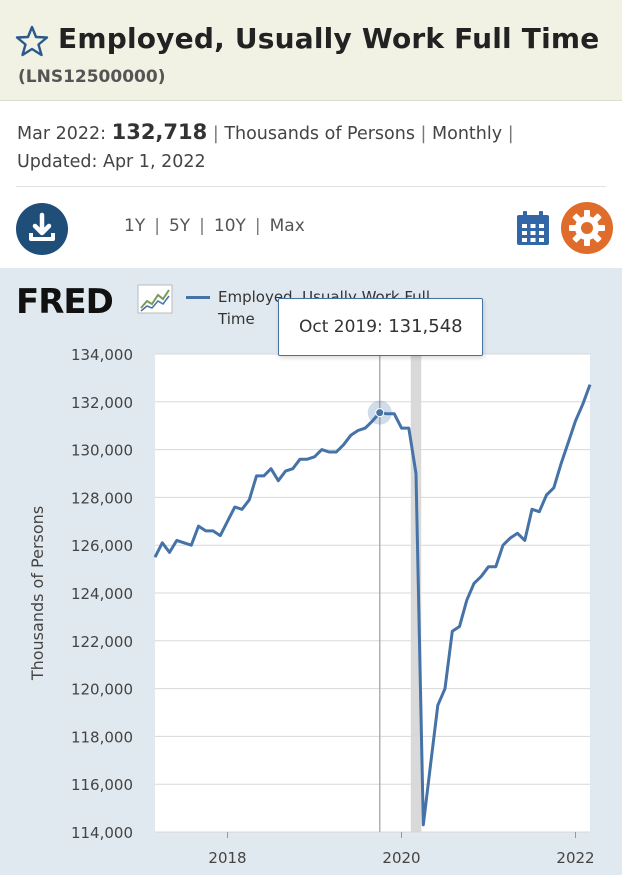 The width and height of the screenshot is (622, 875). Describe the element at coordinates (102, 355) in the screenshot. I see `y-tick-label: 134,000` at that location.